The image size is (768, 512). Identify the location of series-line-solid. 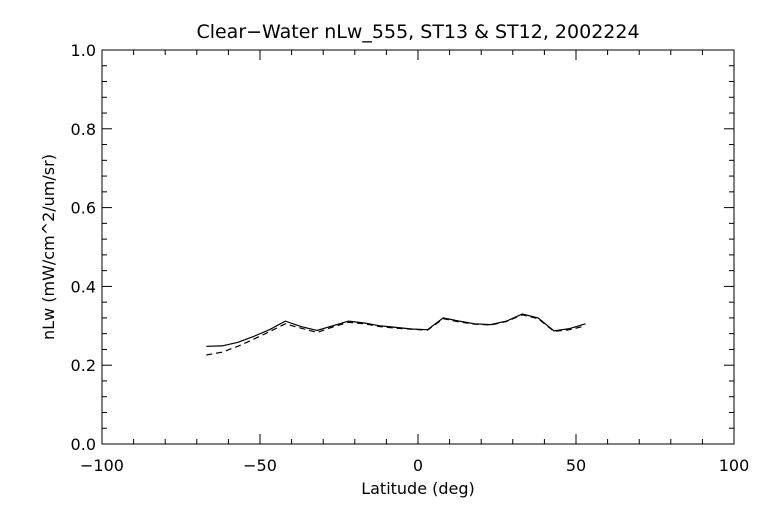
(396, 330).